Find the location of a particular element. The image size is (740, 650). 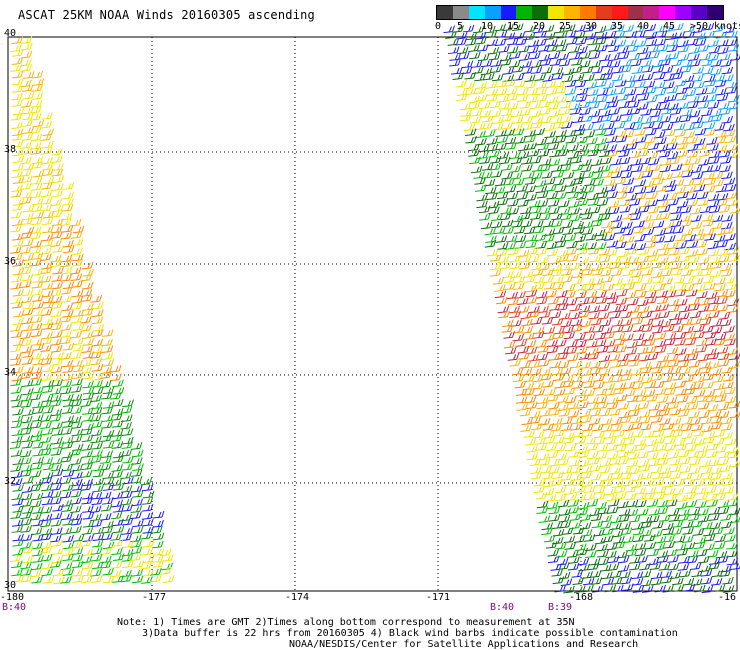

wind-speed-color-scale is located at coordinates (580, 12).